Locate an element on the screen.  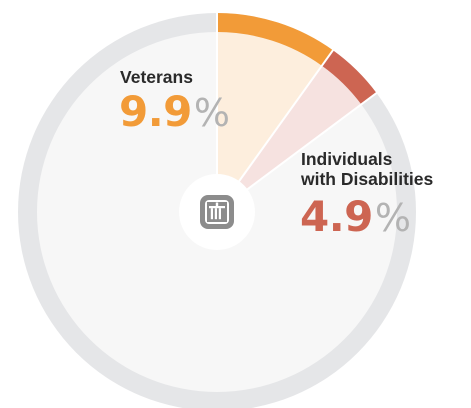
disabilities-value: 4.9% is located at coordinates (355, 216).